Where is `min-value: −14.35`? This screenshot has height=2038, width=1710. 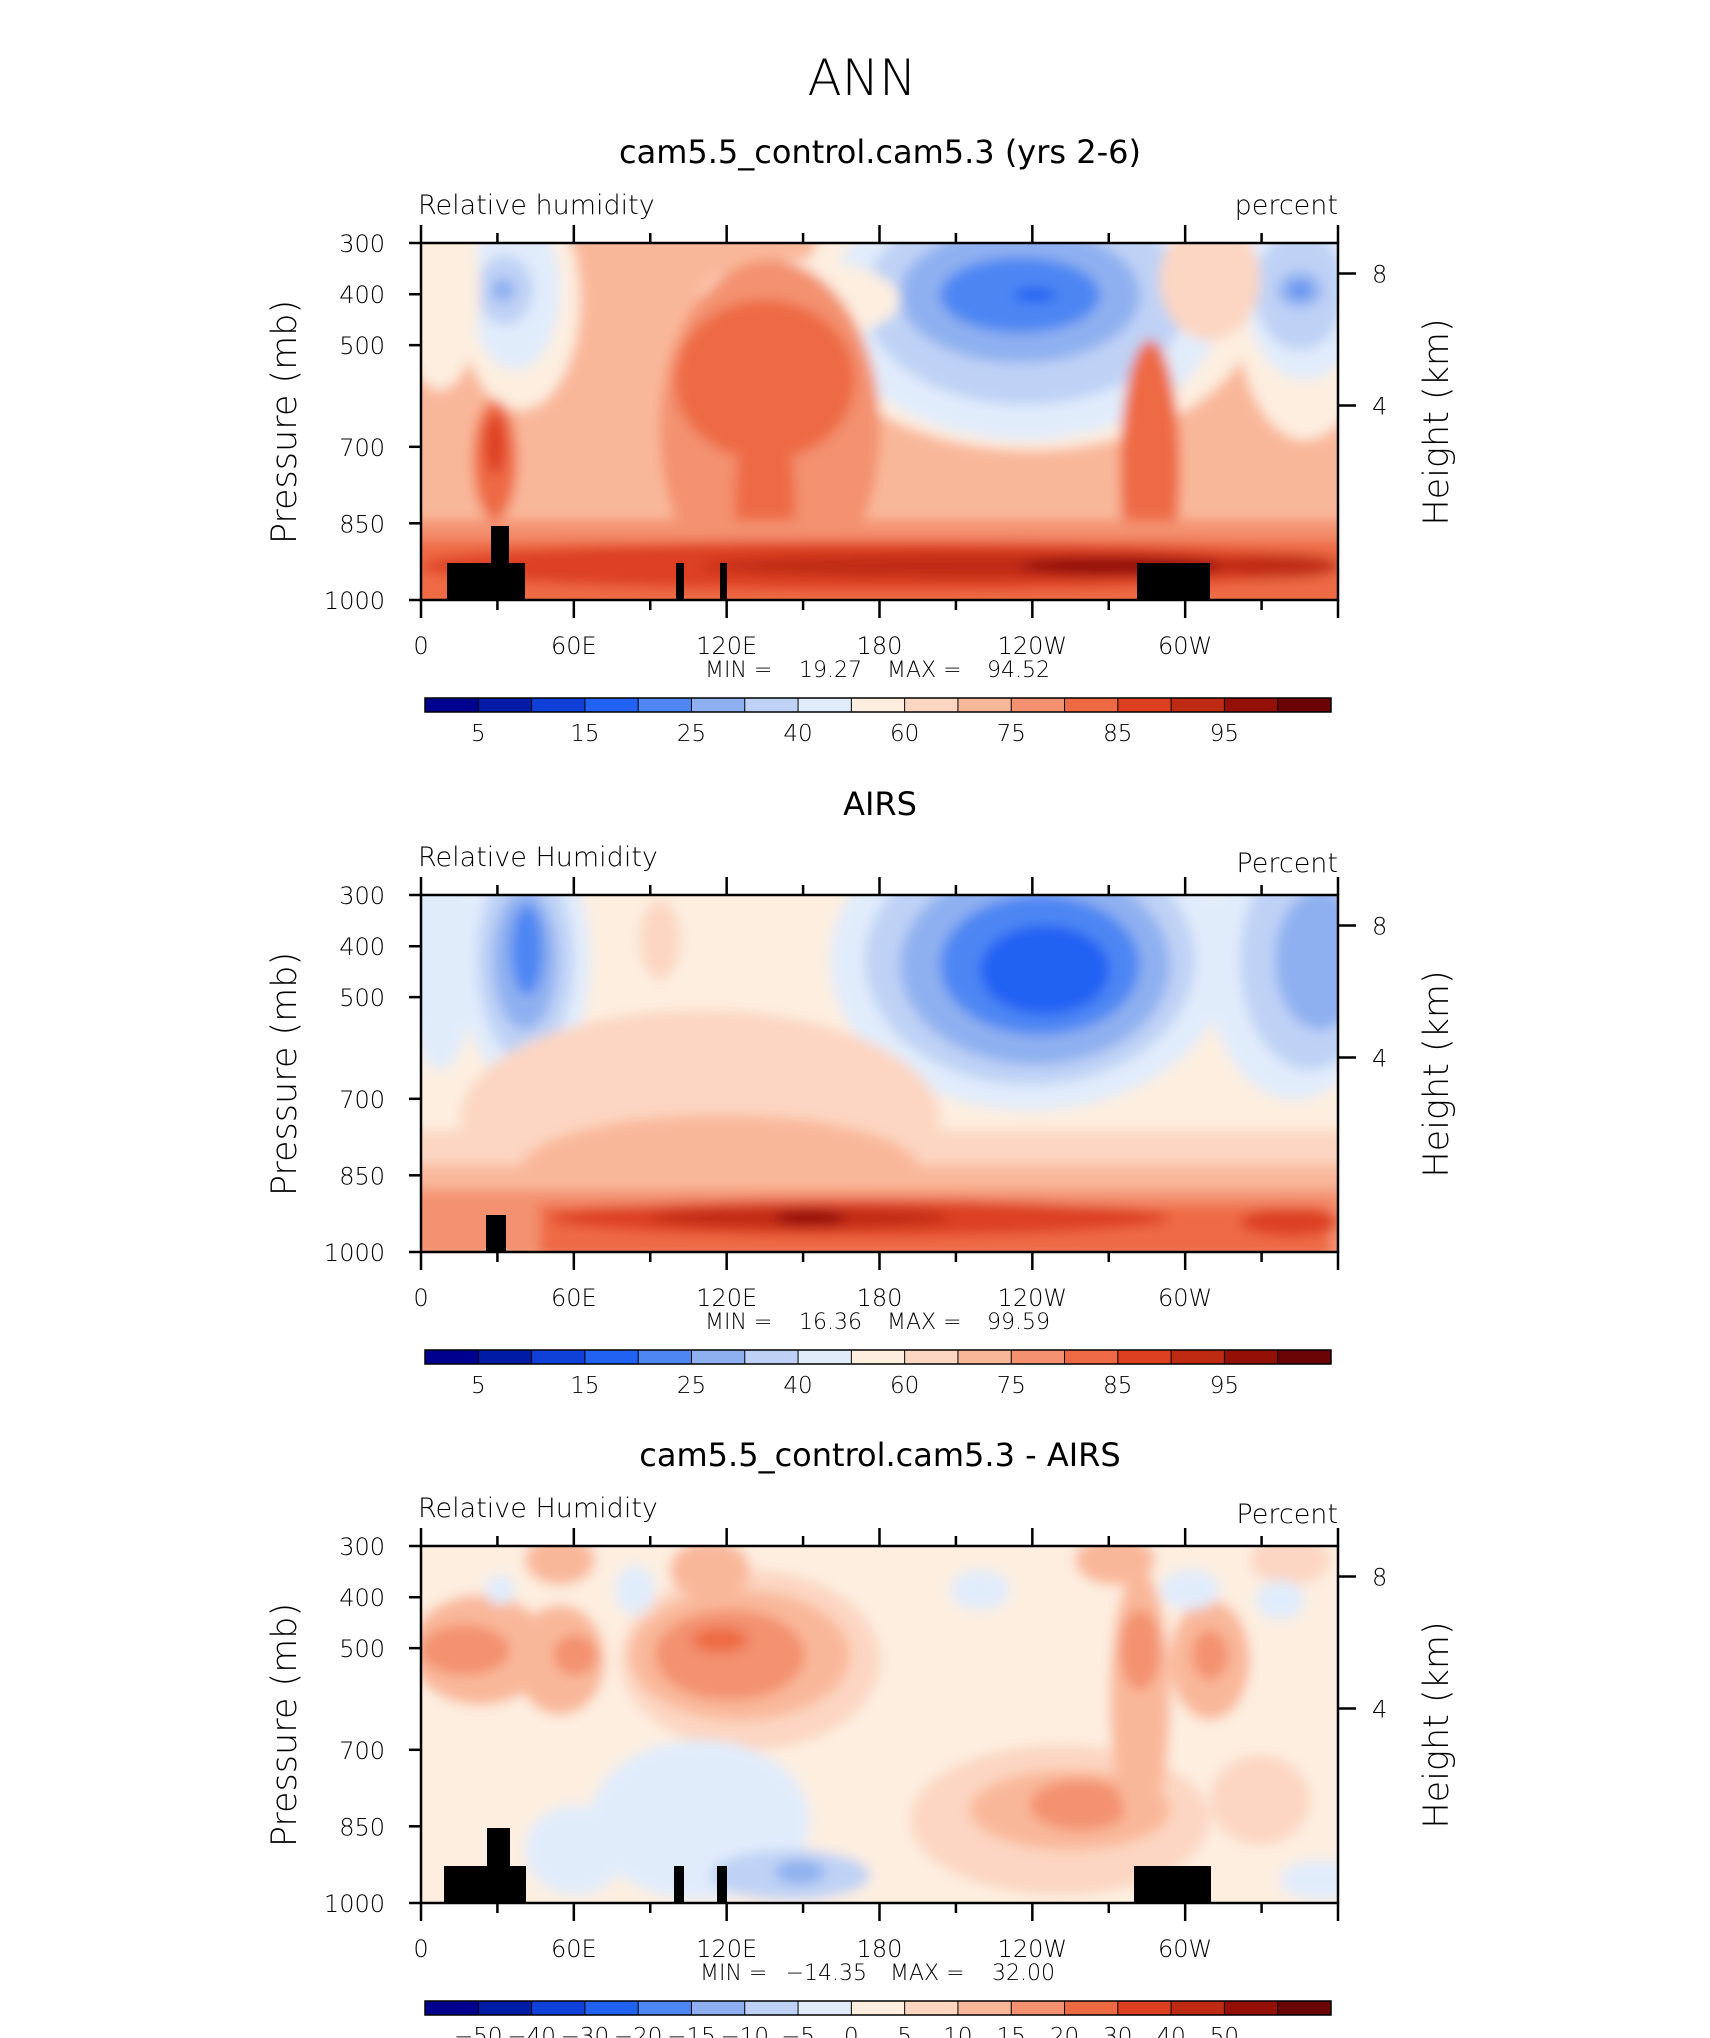 min-value: −14.35 is located at coordinates (826, 1973).